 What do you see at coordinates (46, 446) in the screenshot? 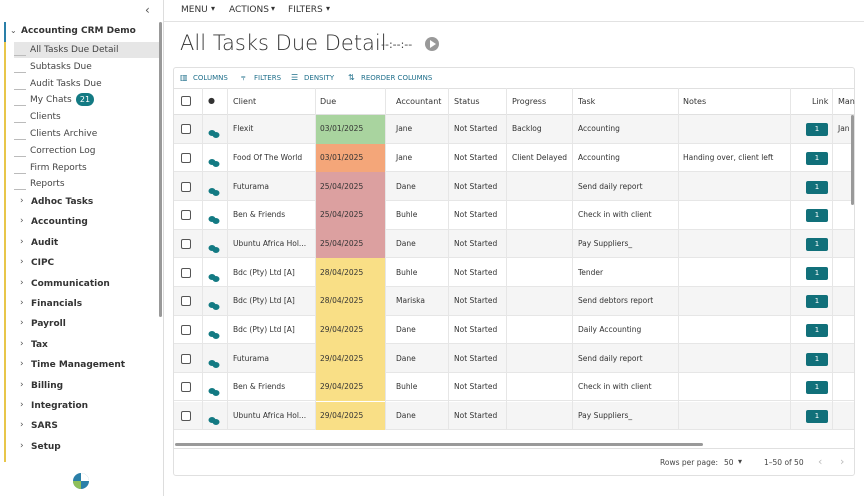
I see `nav-group: Setup` at bounding box center [46, 446].